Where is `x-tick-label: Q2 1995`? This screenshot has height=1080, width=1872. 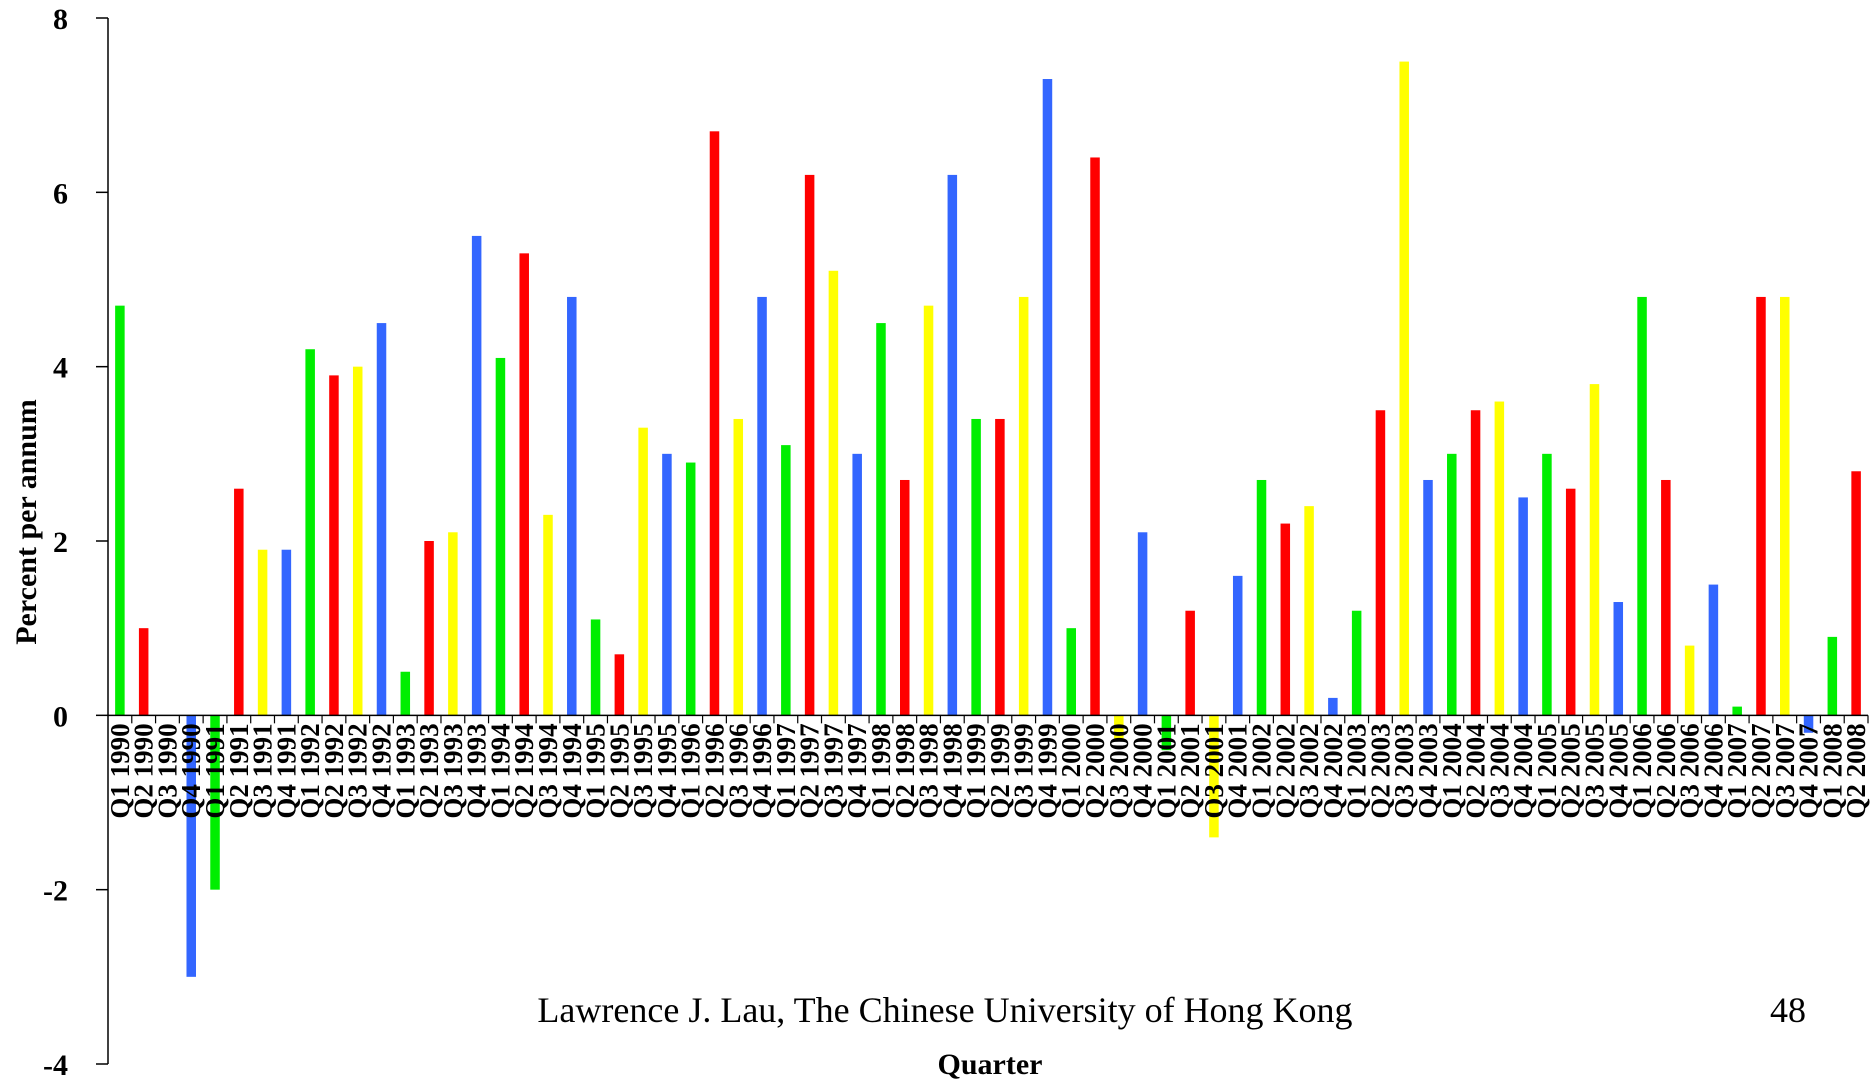
x-tick-label: Q2 1995 is located at coordinates (619, 770).